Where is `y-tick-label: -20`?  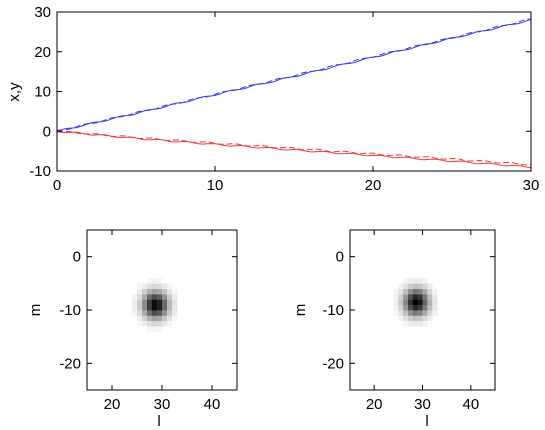
y-tick-label: -20 is located at coordinates (70, 363).